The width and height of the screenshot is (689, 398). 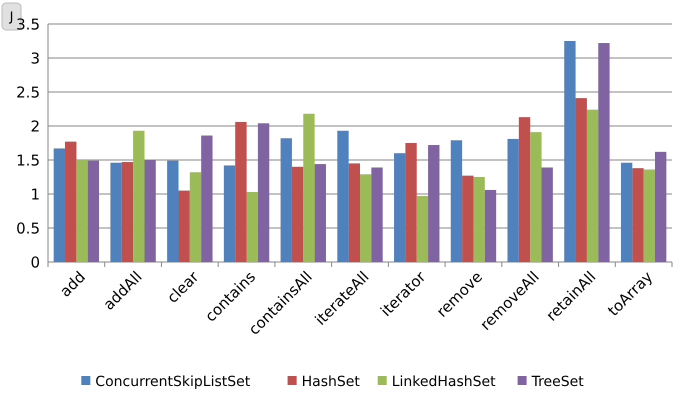 I want to click on legend-label: TreeSet, so click(x=557, y=382).